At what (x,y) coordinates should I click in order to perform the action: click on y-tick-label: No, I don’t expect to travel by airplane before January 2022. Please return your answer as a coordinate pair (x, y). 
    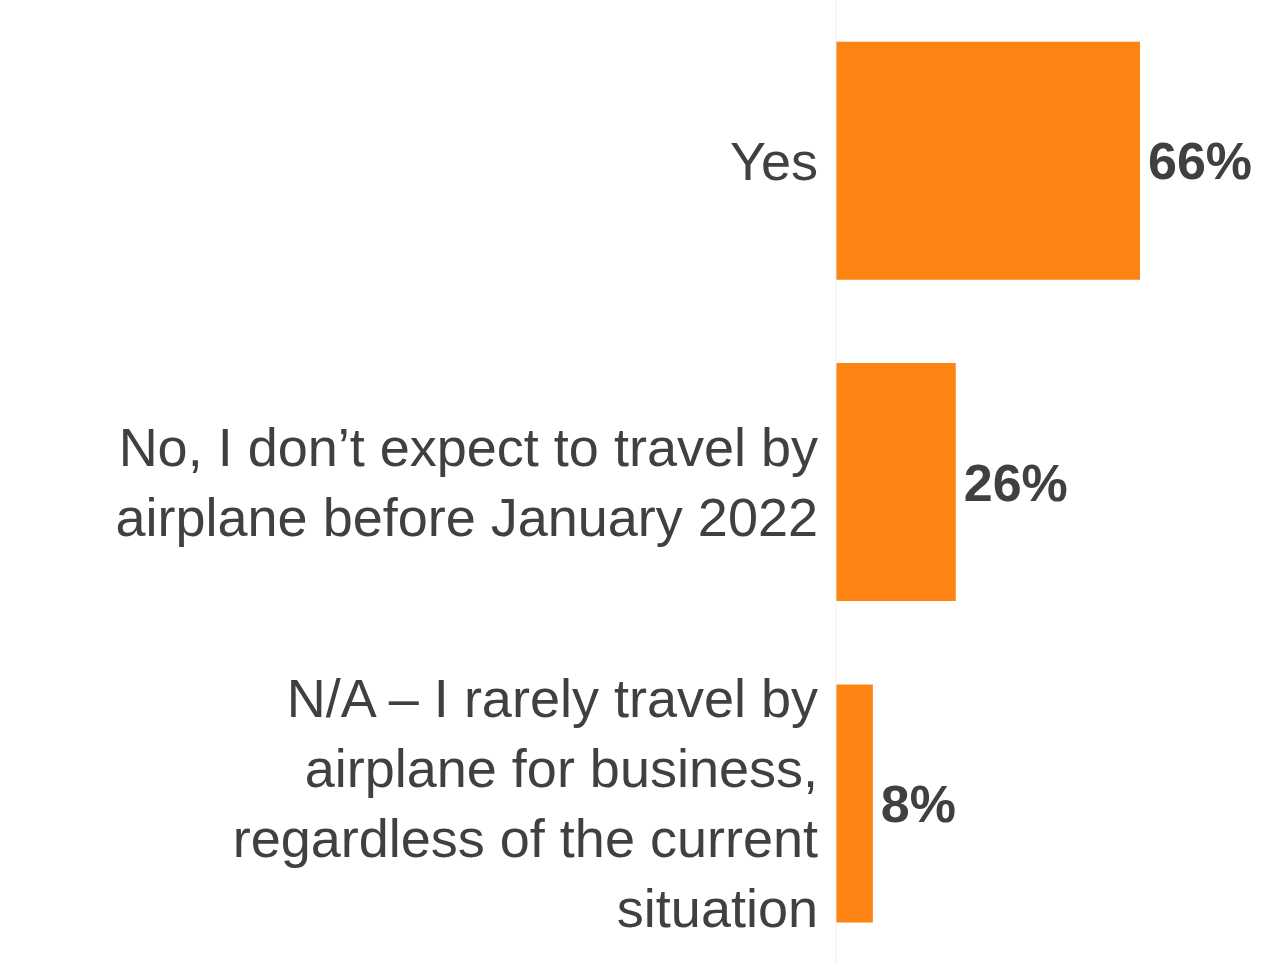
    Looking at the image, I should click on (466, 482).